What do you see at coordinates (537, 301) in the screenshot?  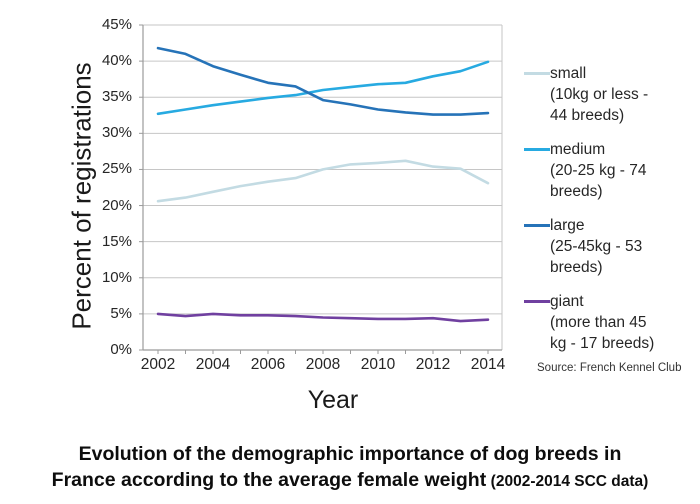 I see `legend-swatch-giant` at bounding box center [537, 301].